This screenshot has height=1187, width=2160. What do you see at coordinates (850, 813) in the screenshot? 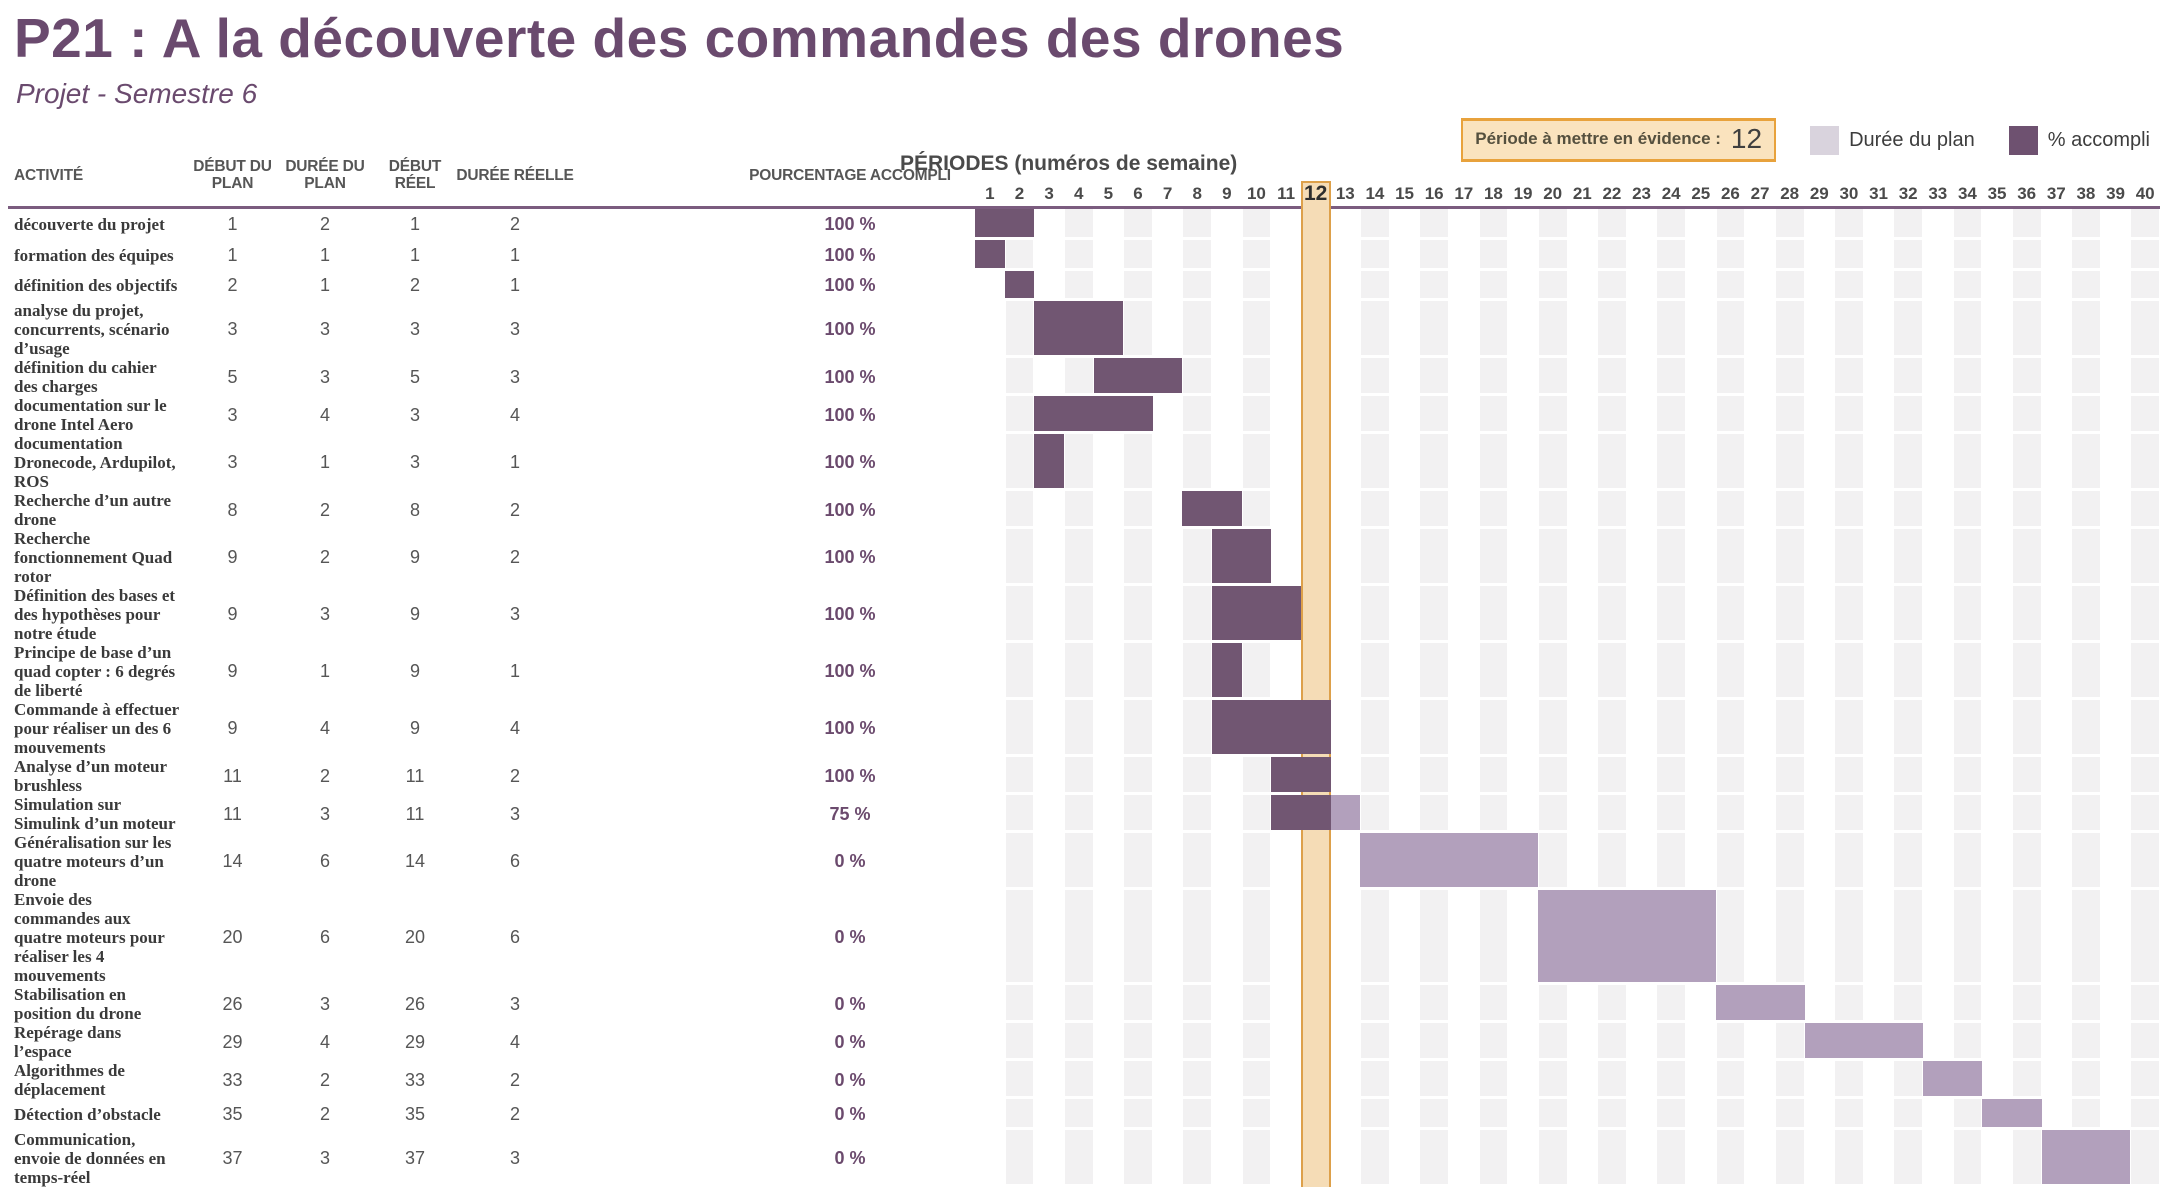
I see `pct-cell: 75 %` at bounding box center [850, 813].